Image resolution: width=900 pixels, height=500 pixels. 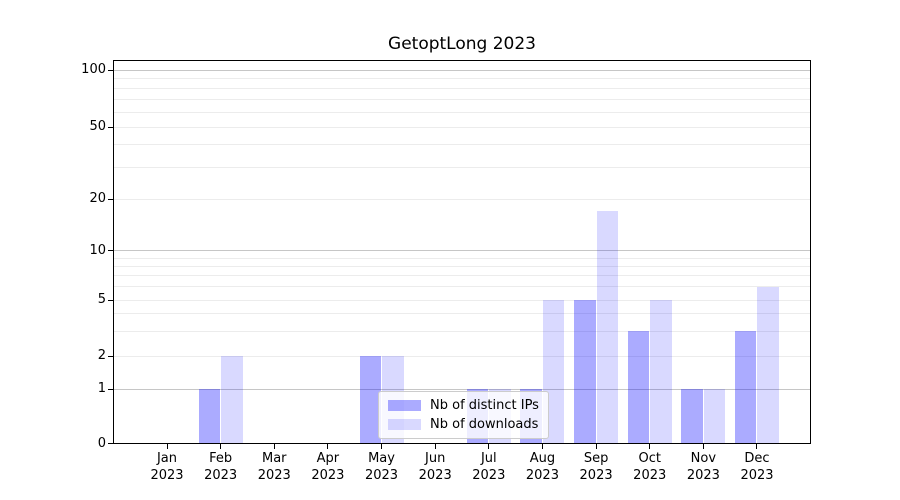 I want to click on legend-row-distinct-ips: Nb of distinct IPs, so click(x=463, y=405).